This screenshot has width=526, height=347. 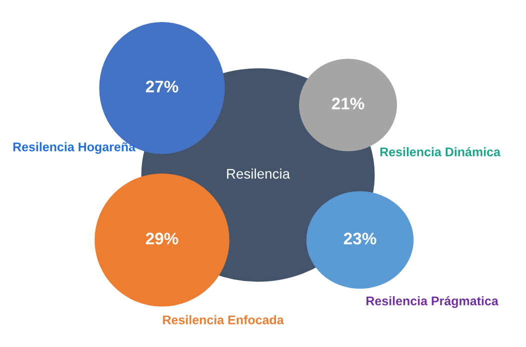 What do you see at coordinates (223, 319) in the screenshot?
I see `category-label: Resilencia Enfocada` at bounding box center [223, 319].